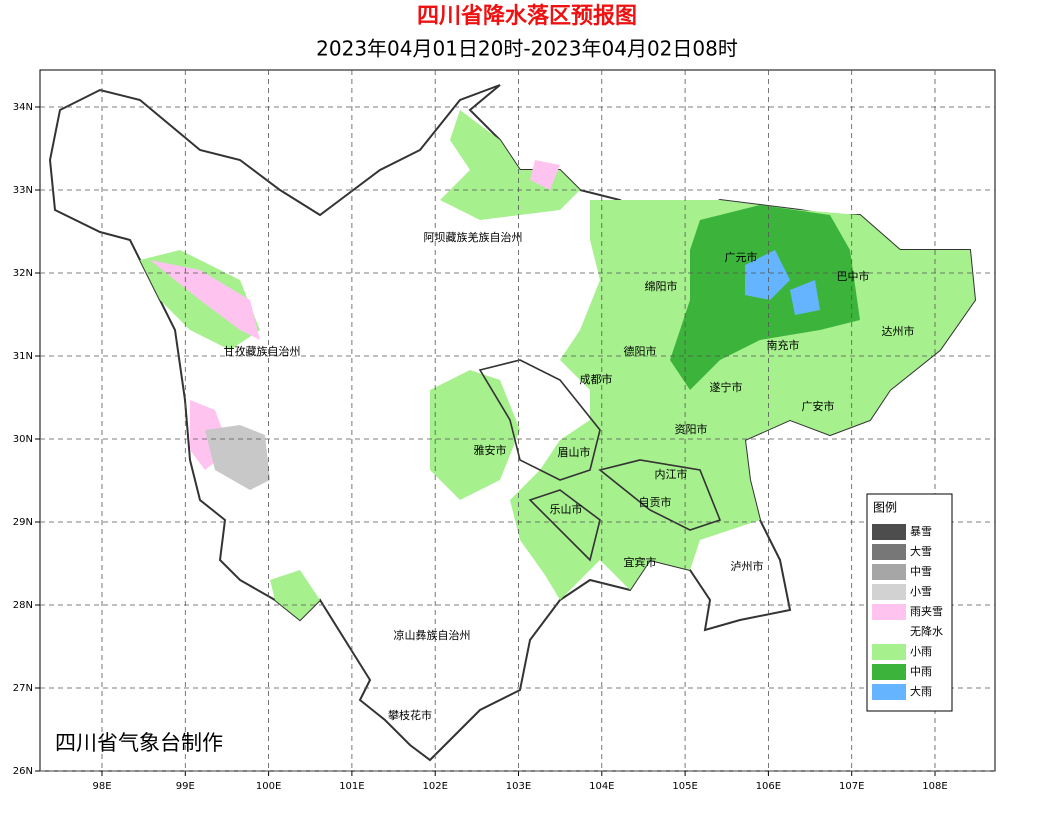 This screenshot has height=825, width=1055. Describe the element at coordinates (921, 571) in the screenshot. I see `legend-label: 中雪` at that location.